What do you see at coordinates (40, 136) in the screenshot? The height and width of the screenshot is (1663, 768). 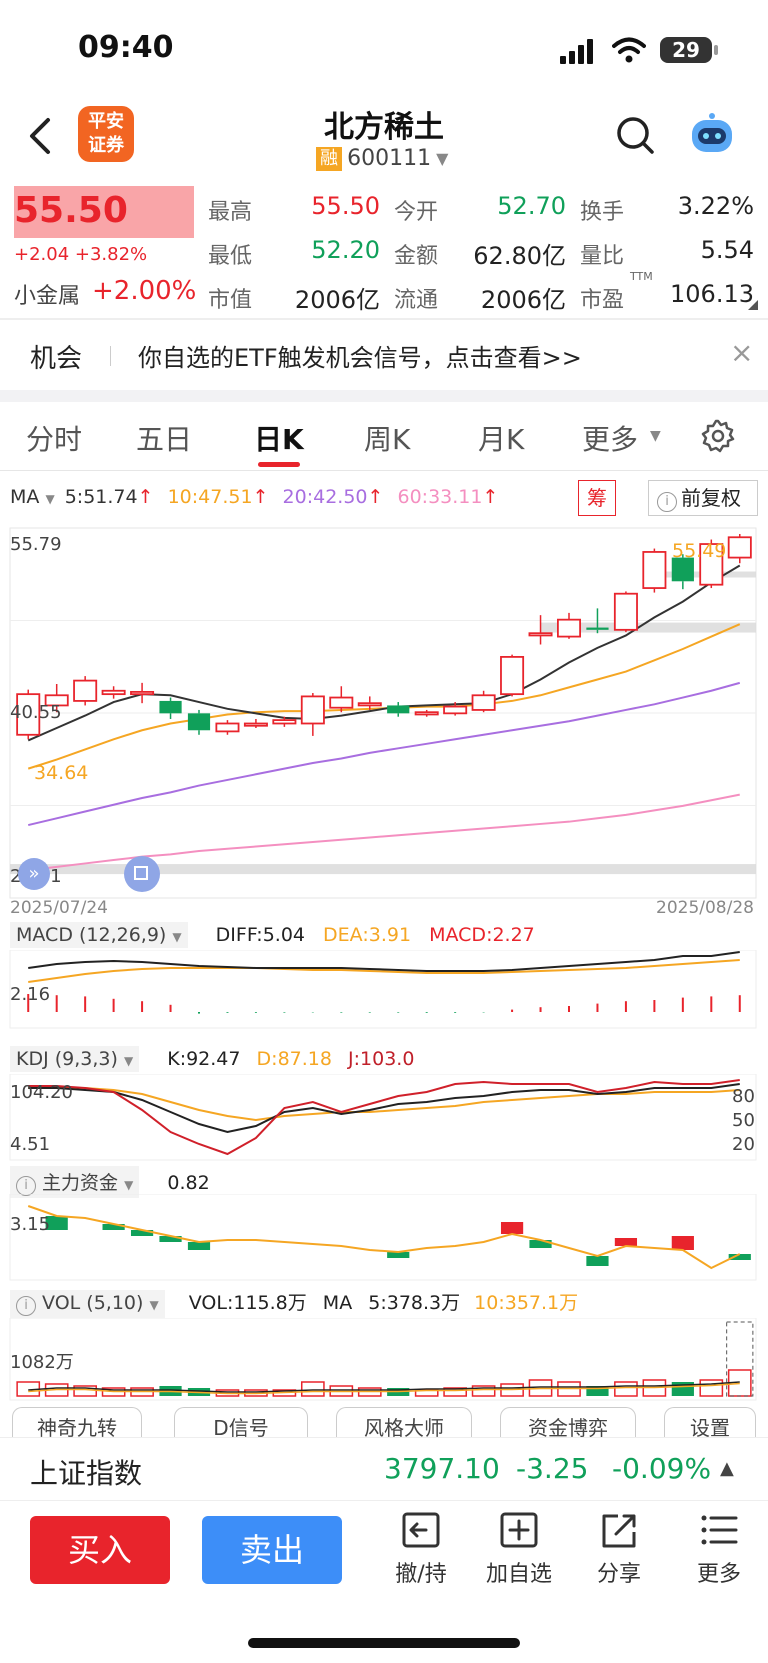 I see `back-icon` at bounding box center [40, 136].